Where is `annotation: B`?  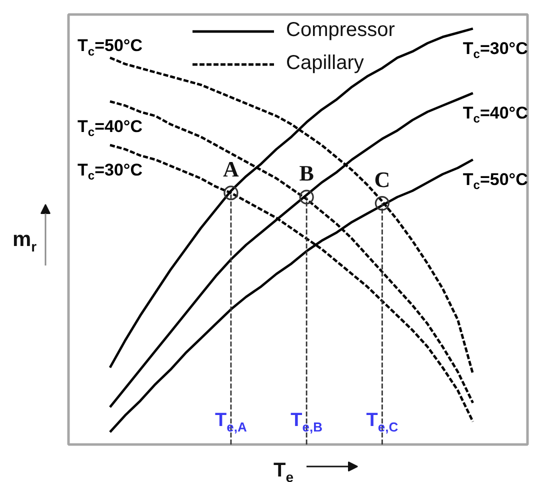
annotation: B is located at coordinates (306, 173).